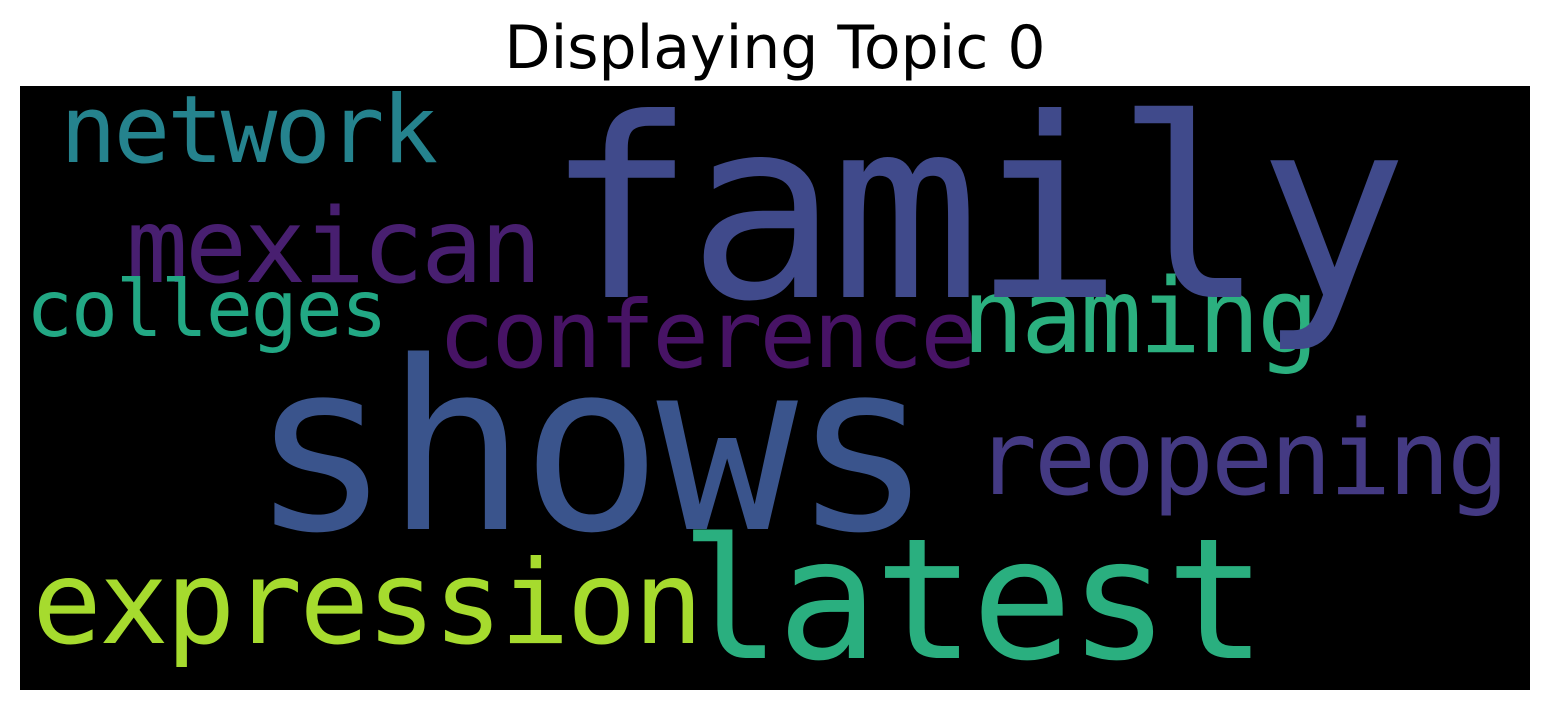 This screenshot has height=710, width=1550. What do you see at coordinates (707, 335) in the screenshot?
I see `word-conference: conference` at bounding box center [707, 335].